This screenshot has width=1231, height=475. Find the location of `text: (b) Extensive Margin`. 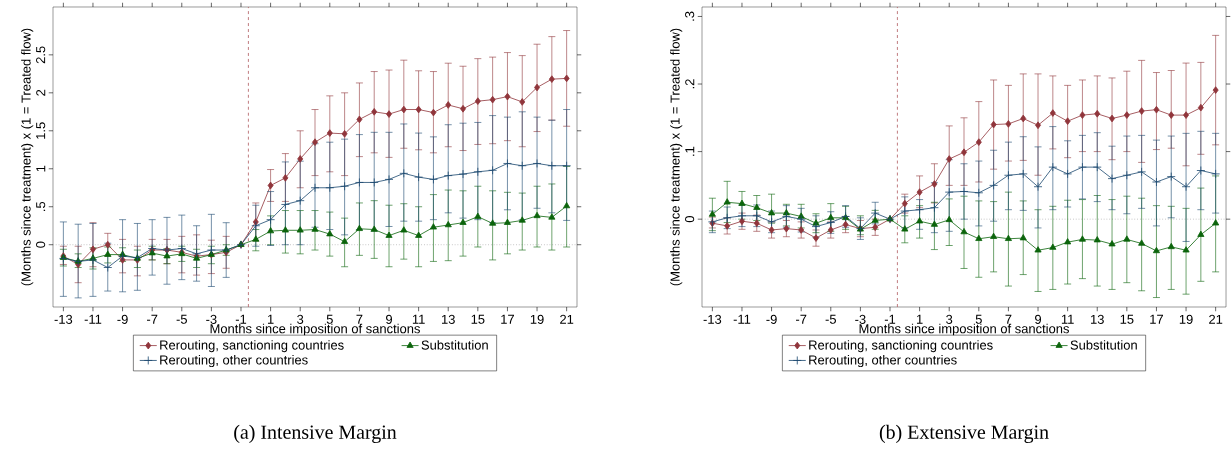

text: (b) Extensive Margin is located at coordinates (964, 433).